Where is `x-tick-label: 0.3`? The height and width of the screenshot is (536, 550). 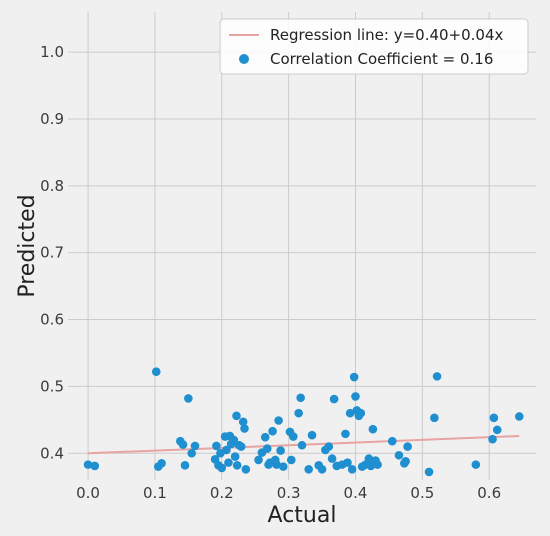 x-tick-label: 0.3 is located at coordinates (289, 493).